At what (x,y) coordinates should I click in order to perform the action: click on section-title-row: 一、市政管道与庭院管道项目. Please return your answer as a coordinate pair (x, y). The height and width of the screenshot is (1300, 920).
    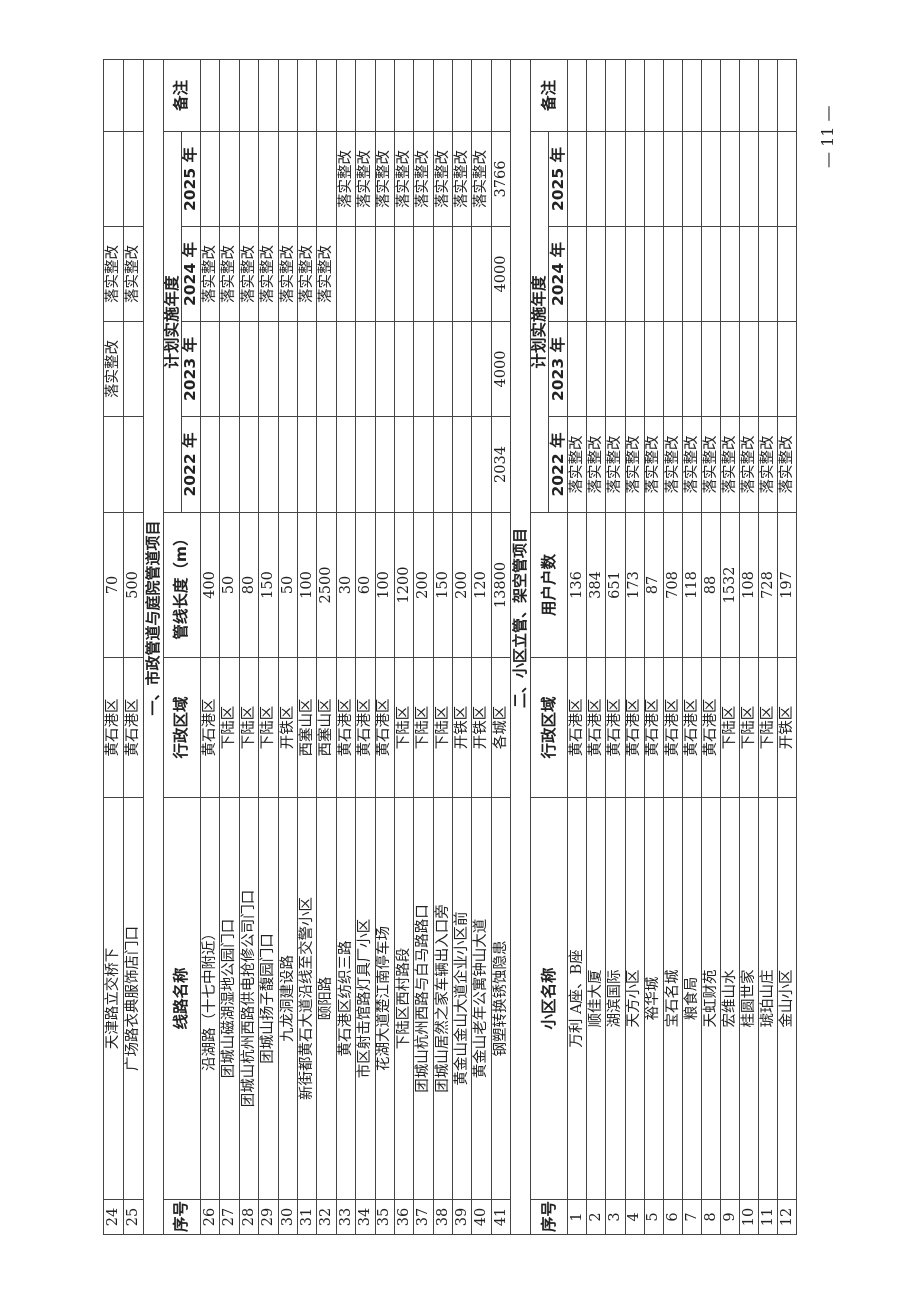
    Looking at the image, I should click on (153, 647).